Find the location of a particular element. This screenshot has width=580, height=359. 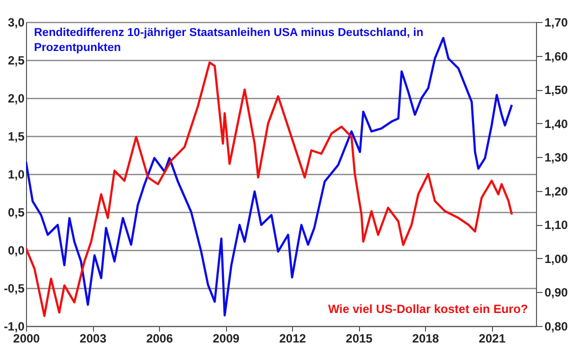

x-tick-label: 2000 is located at coordinates (26, 339).